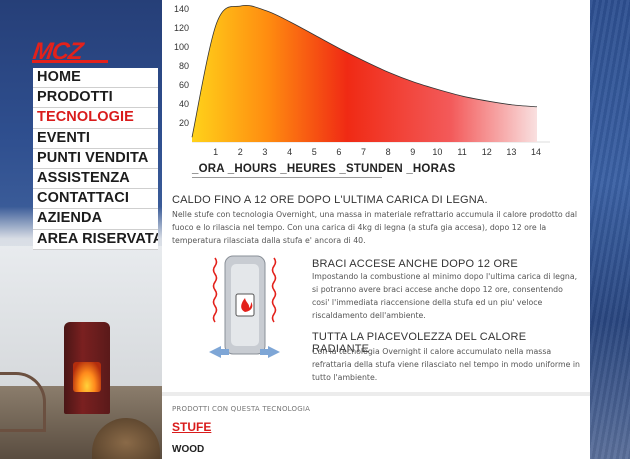 The image size is (630, 459). What do you see at coordinates (338, 152) in the screenshot?
I see `x-tick-label: 6` at bounding box center [338, 152].